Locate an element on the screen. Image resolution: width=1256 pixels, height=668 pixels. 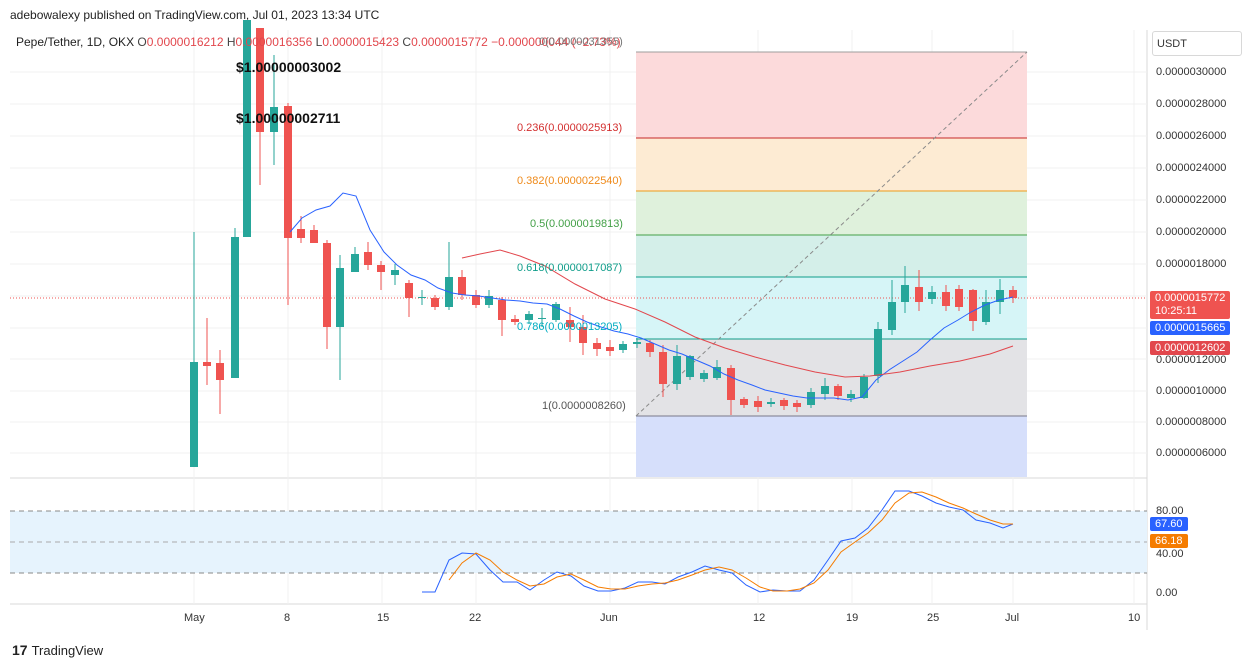
price-axis-label: 0.0000026000 is located at coordinates (1191, 136).